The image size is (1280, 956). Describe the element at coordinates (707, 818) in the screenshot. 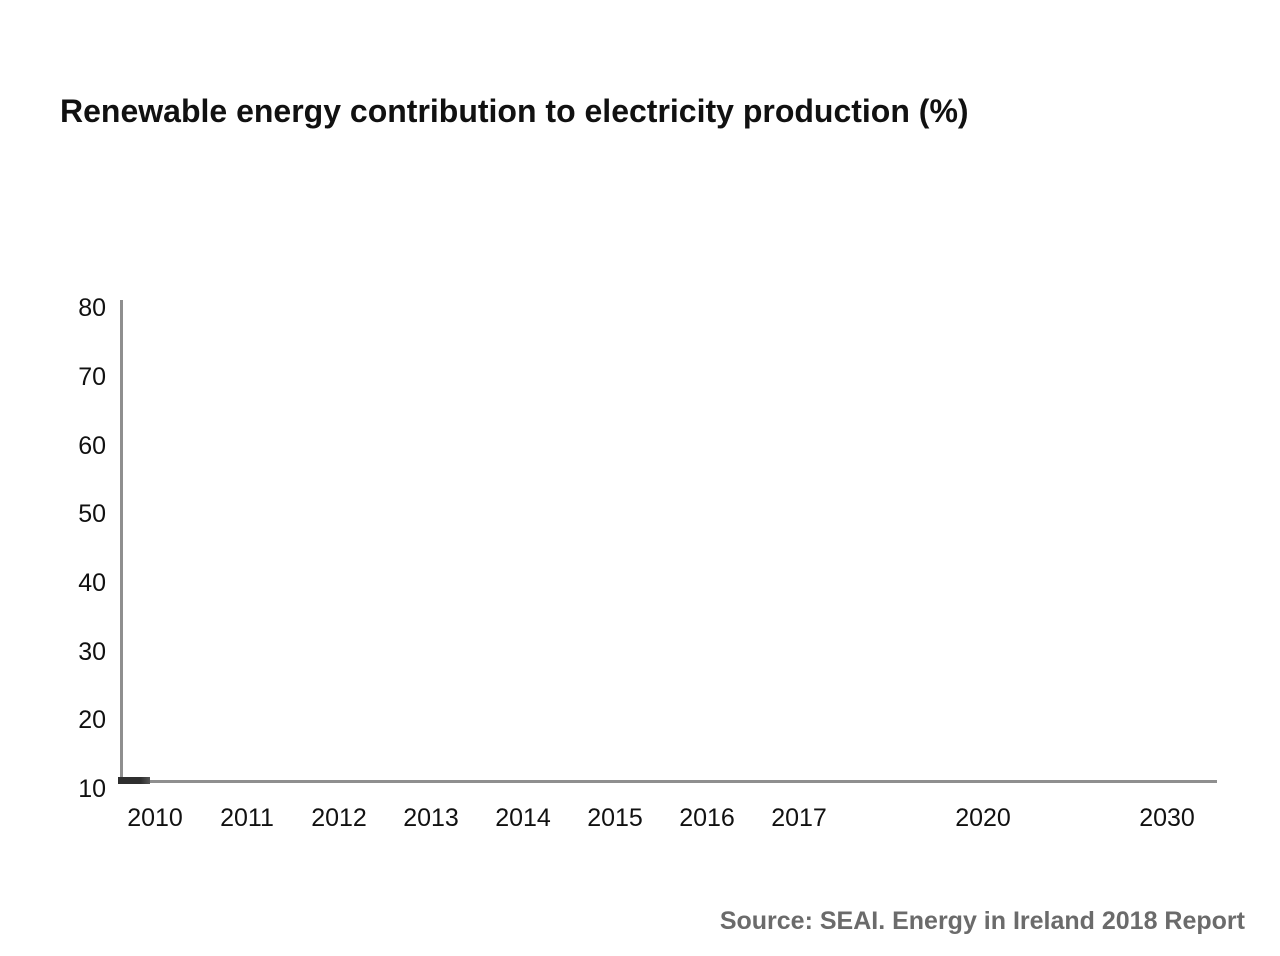

I see `x-tick-label: 2016` at that location.